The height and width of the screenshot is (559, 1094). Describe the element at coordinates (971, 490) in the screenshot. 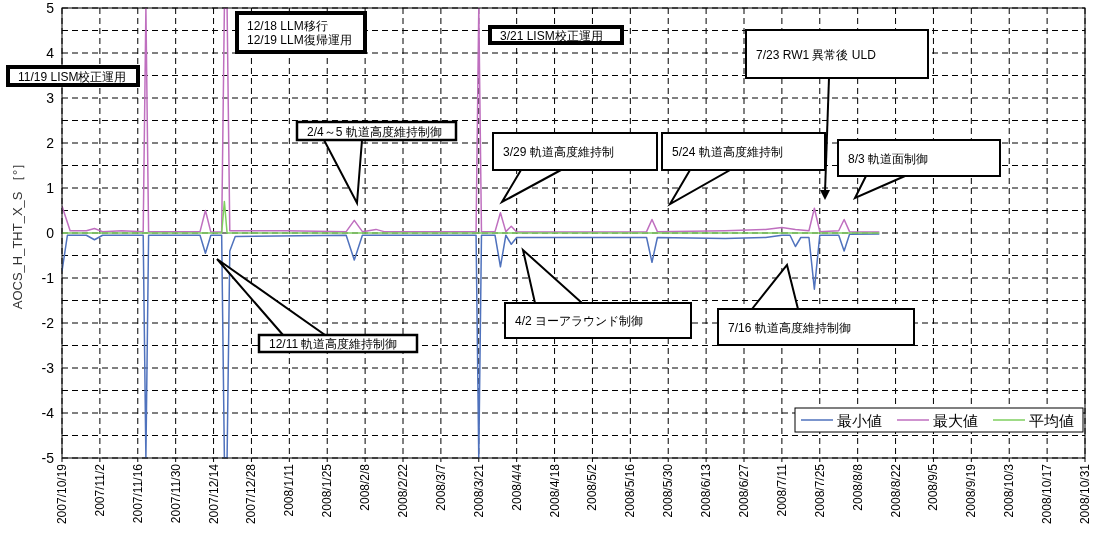

I see `x-tick-label: 2008/9/19` at that location.